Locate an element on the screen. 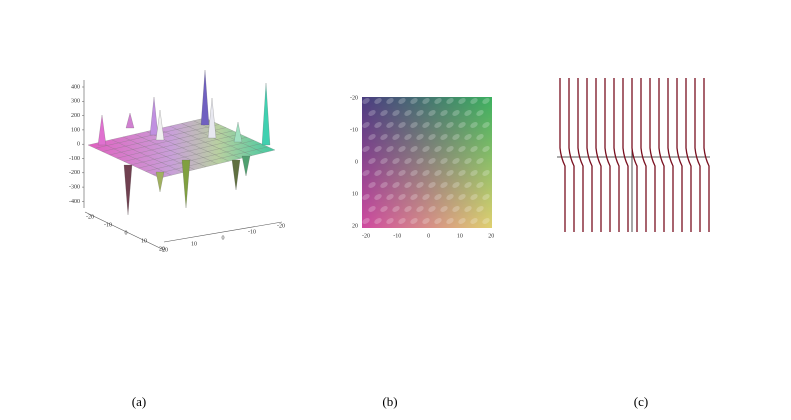 Image resolution: width=791 pixels, height=420 pixels. y-tick-label: 20 is located at coordinates (355, 226).